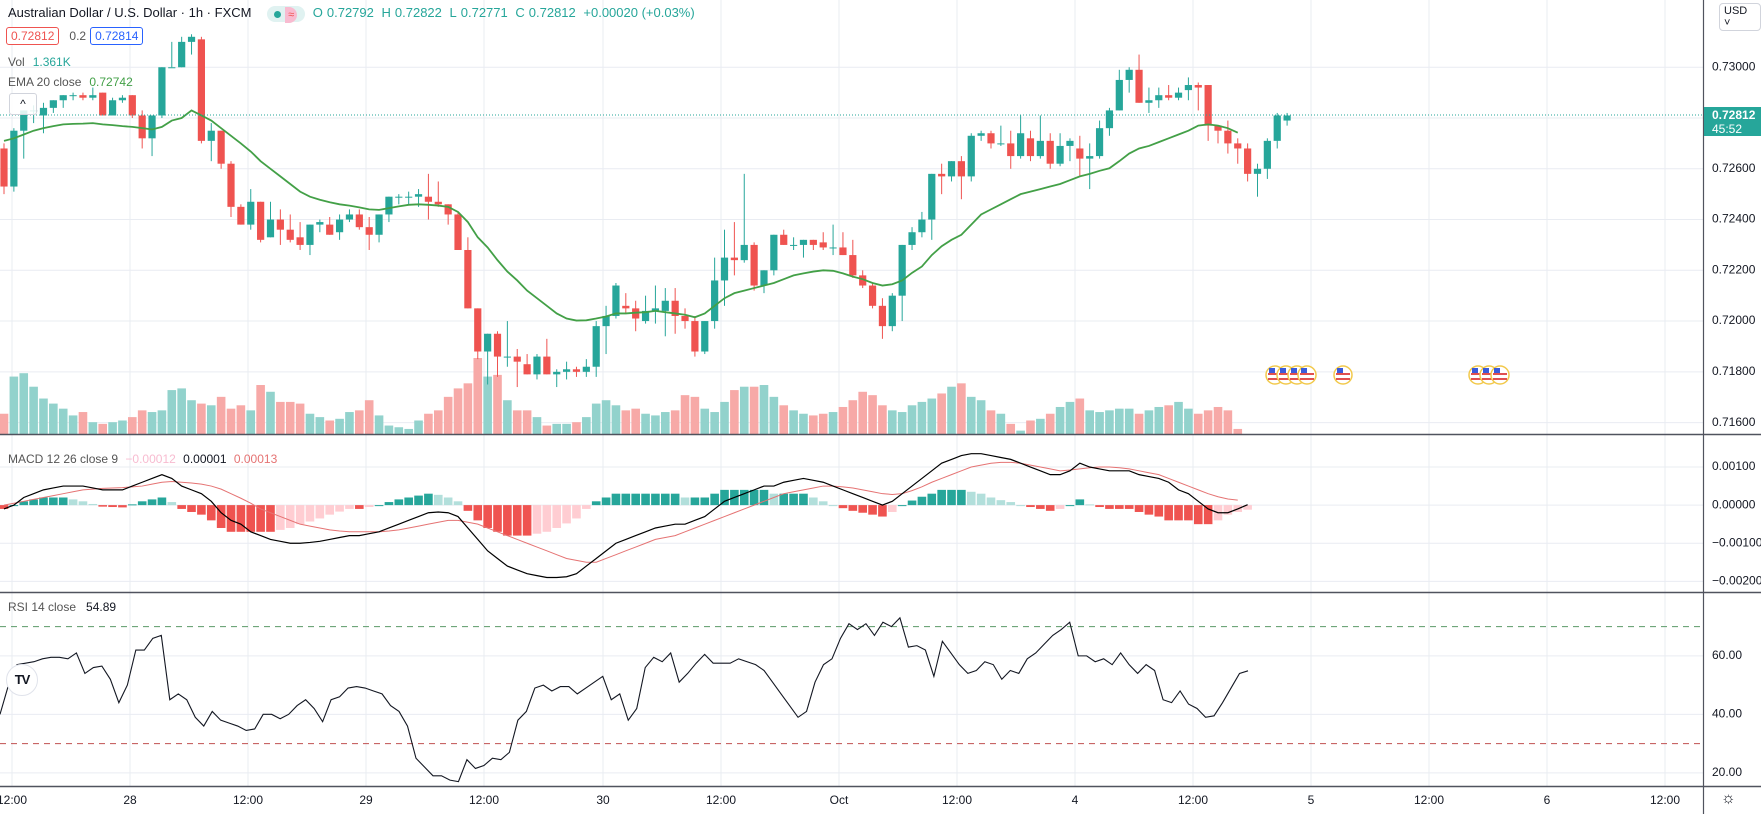 The width and height of the screenshot is (1761, 814). I want to click on currency-dropdown: USD ˅, so click(1740, 17).